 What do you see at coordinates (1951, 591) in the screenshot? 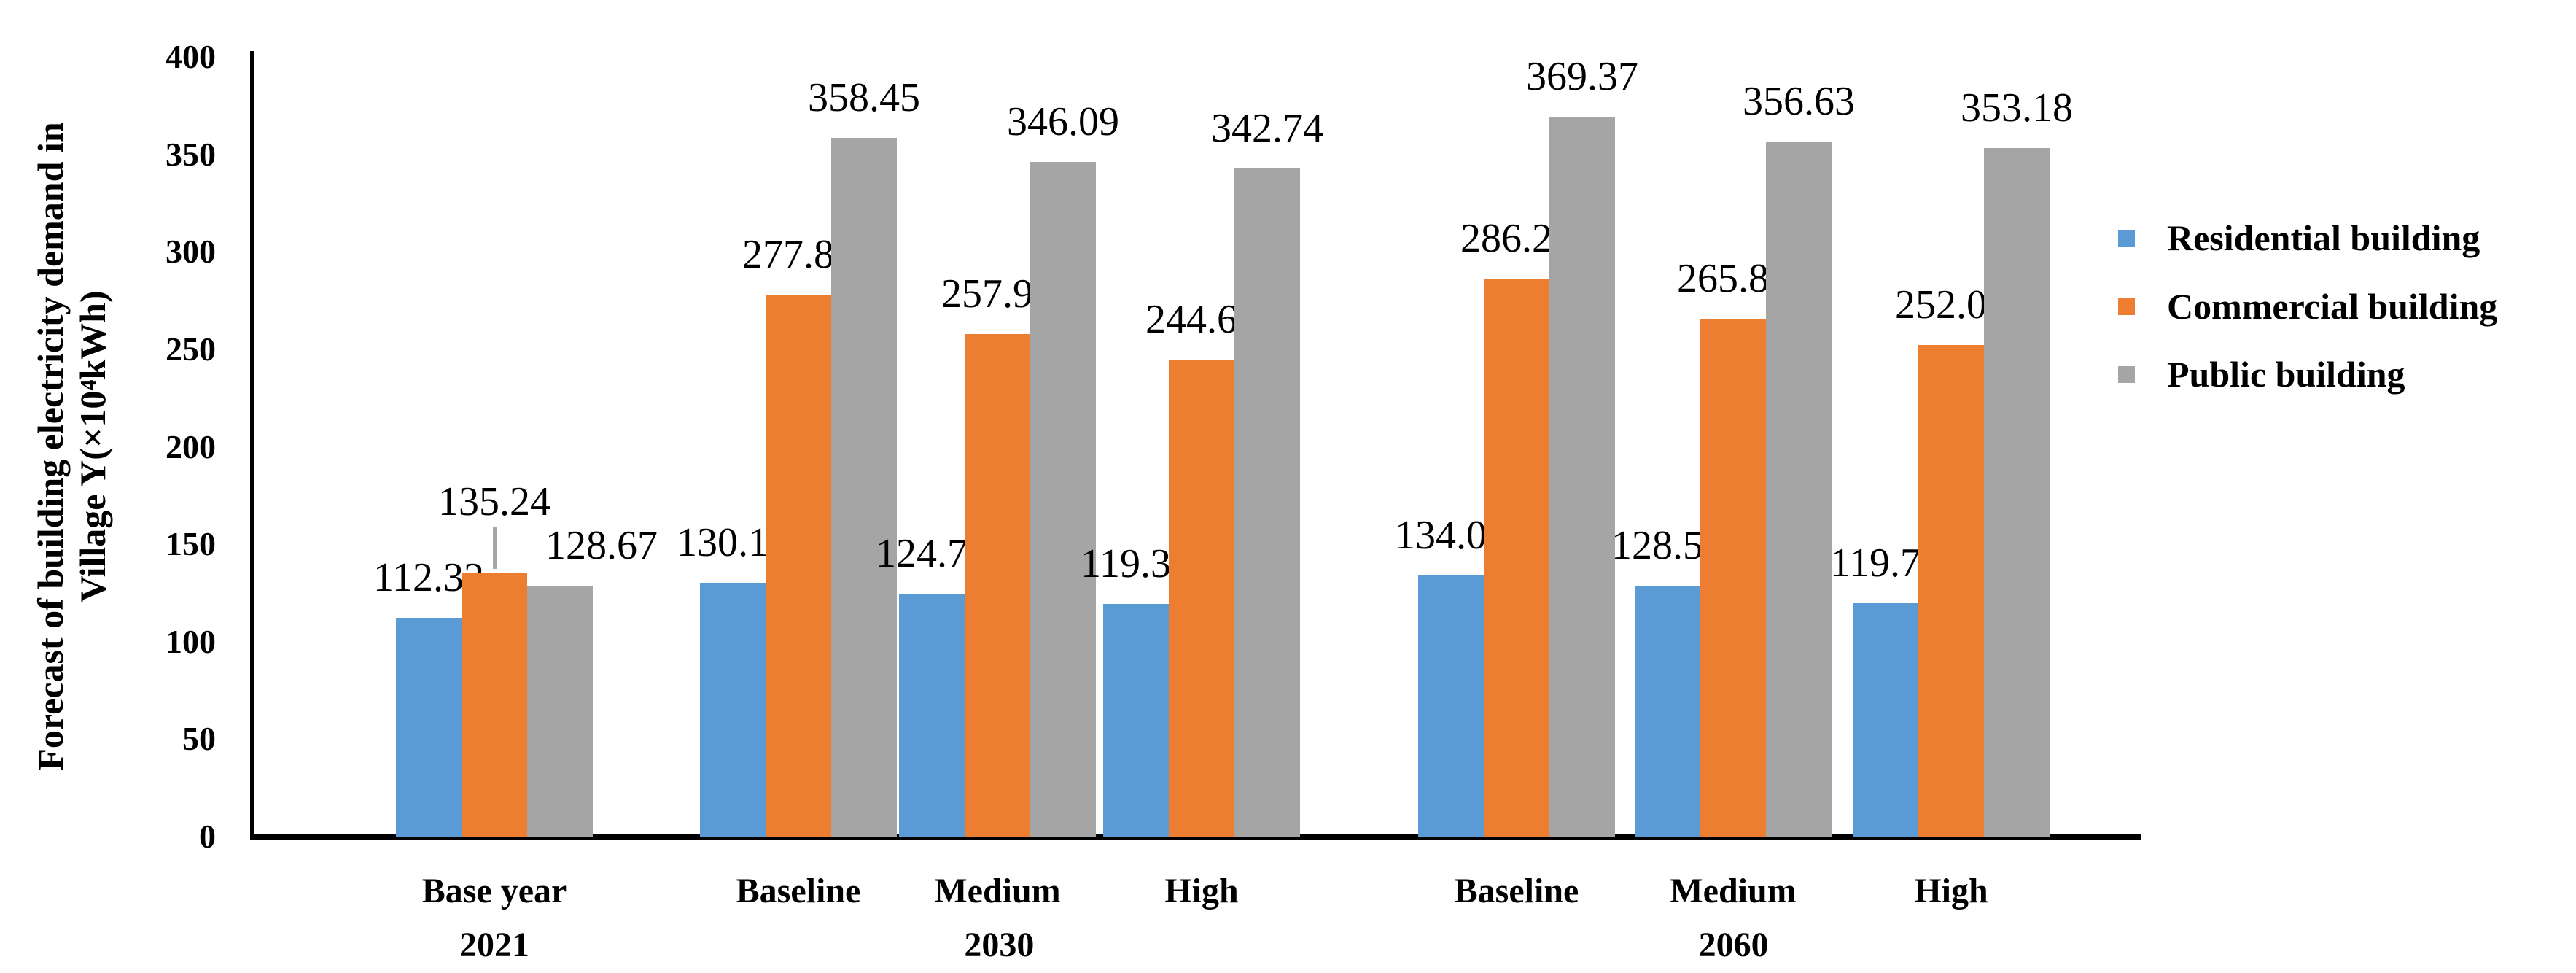
I see `bar-commercial-high-2060` at bounding box center [1951, 591].